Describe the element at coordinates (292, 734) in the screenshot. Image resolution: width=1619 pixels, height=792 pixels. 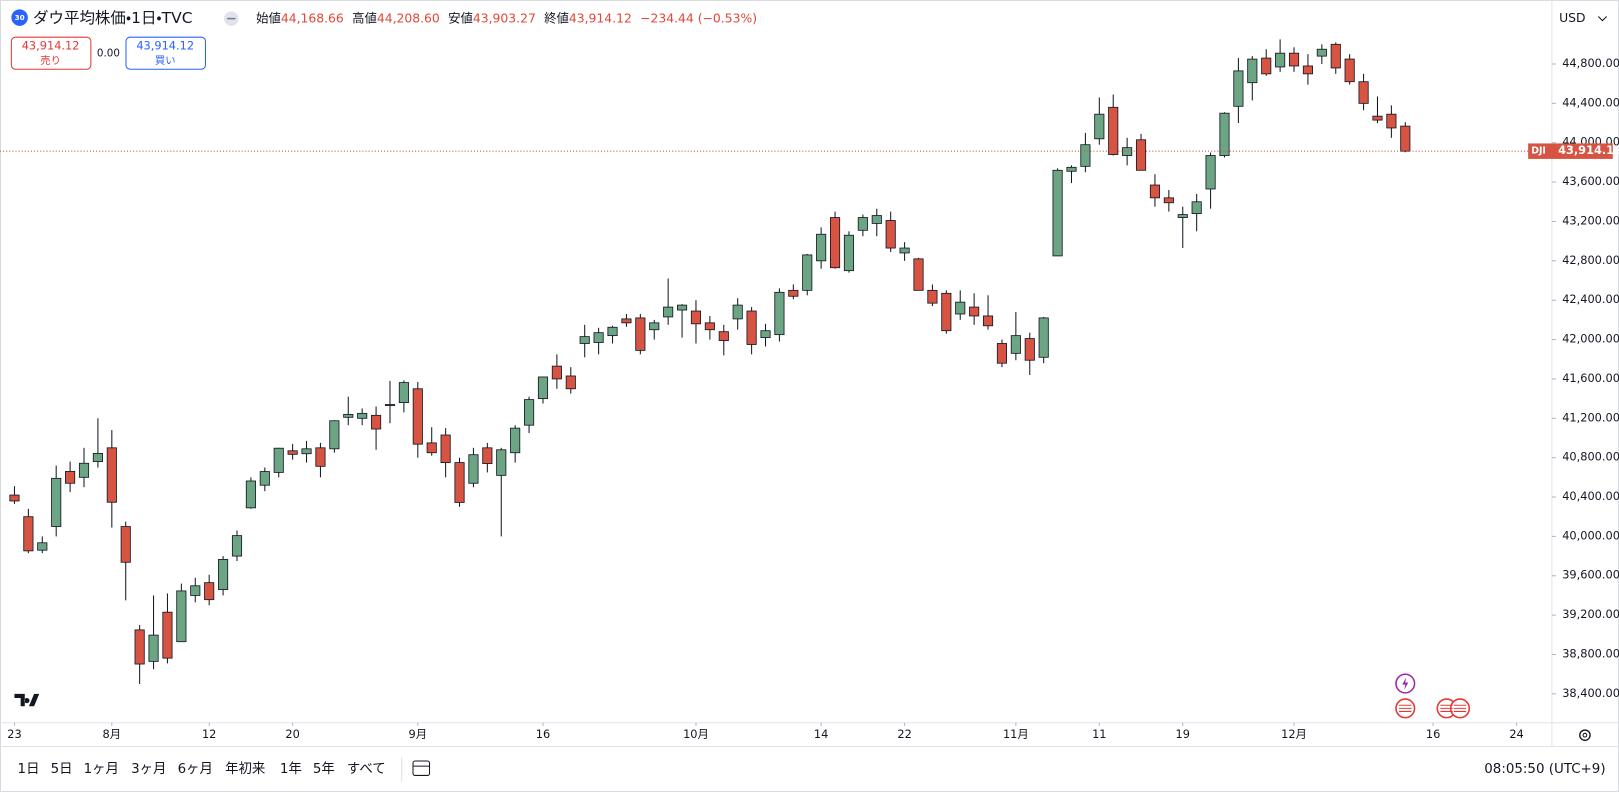
I see `x-tick-label: 20` at that location.